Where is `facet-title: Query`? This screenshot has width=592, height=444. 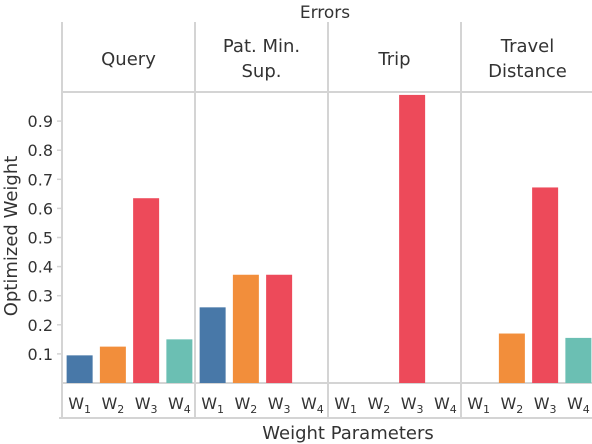
facet-title: Query is located at coordinates (128, 59).